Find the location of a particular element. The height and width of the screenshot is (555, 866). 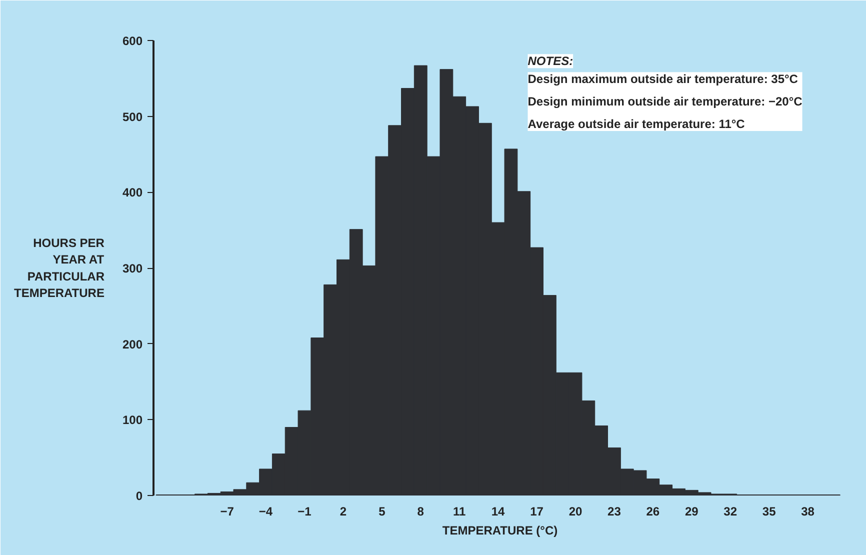

x-tick-label: 35 is located at coordinates (769, 511).